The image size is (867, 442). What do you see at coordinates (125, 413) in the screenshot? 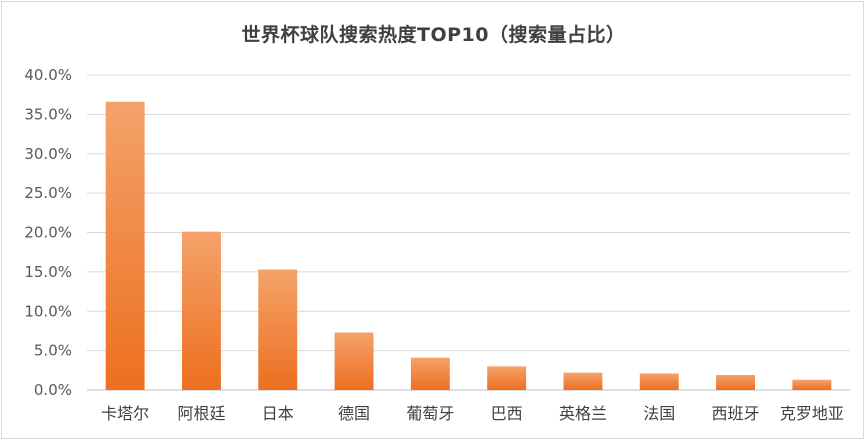
I see `x-tick-label: 卡塔尔` at bounding box center [125, 413].